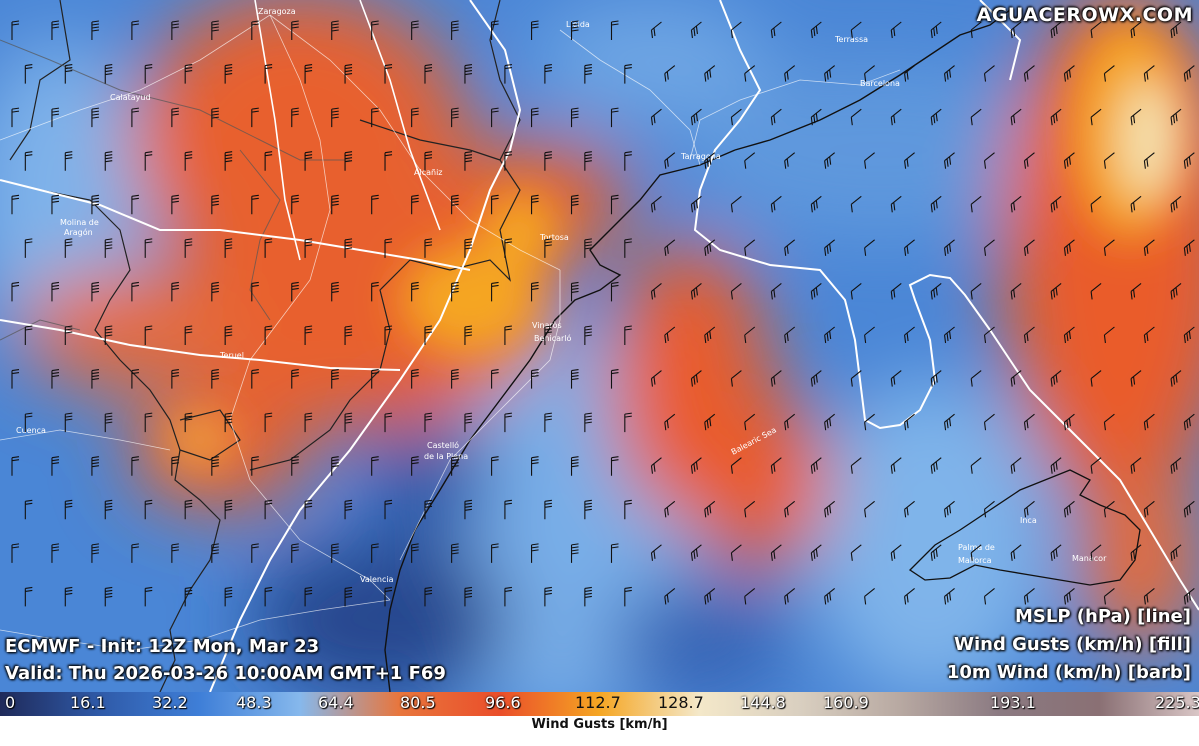  I want to click on layer-mslp: MSLP (hPa) [line], so click(1102, 616).